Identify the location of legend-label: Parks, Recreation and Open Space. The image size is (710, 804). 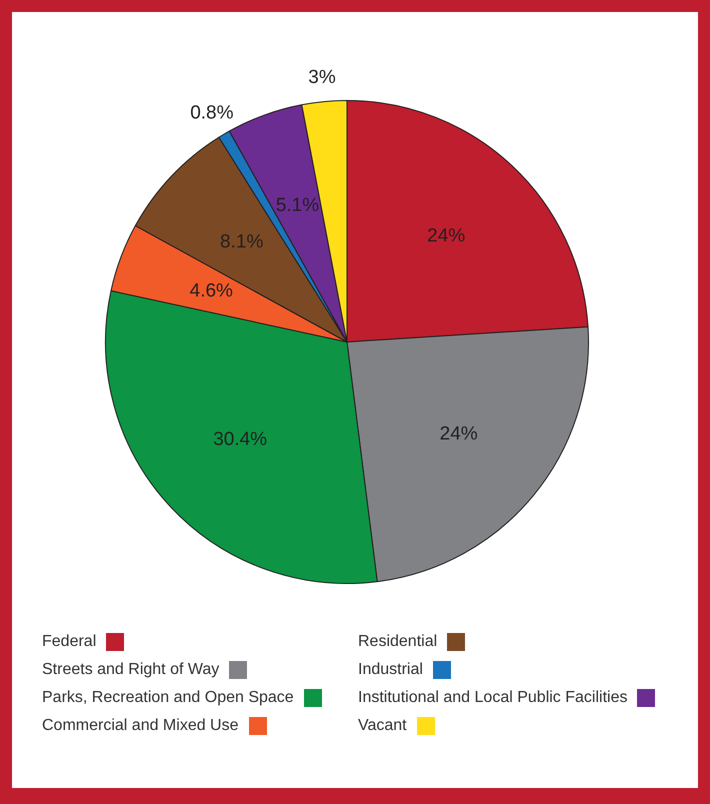
(168, 698).